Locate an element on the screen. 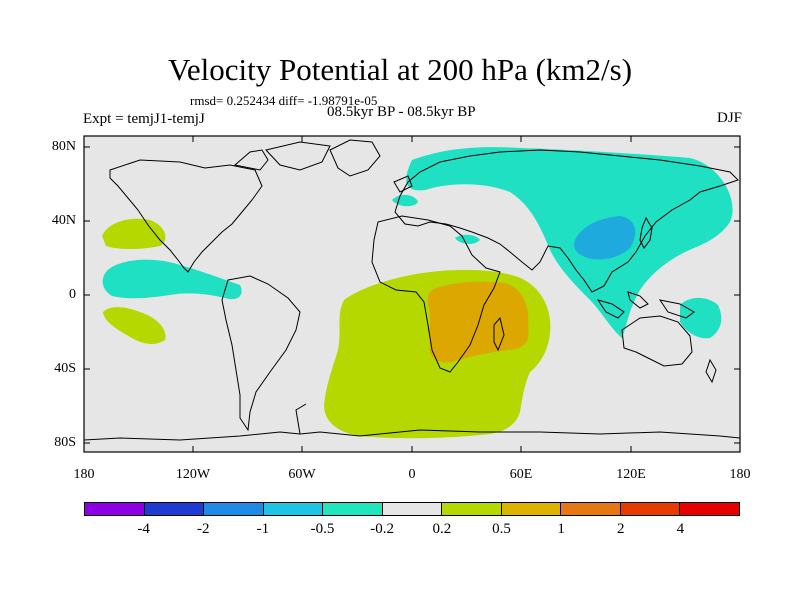 The width and height of the screenshot is (800, 600). lat-tick-label: 80N is located at coordinates (63, 146).